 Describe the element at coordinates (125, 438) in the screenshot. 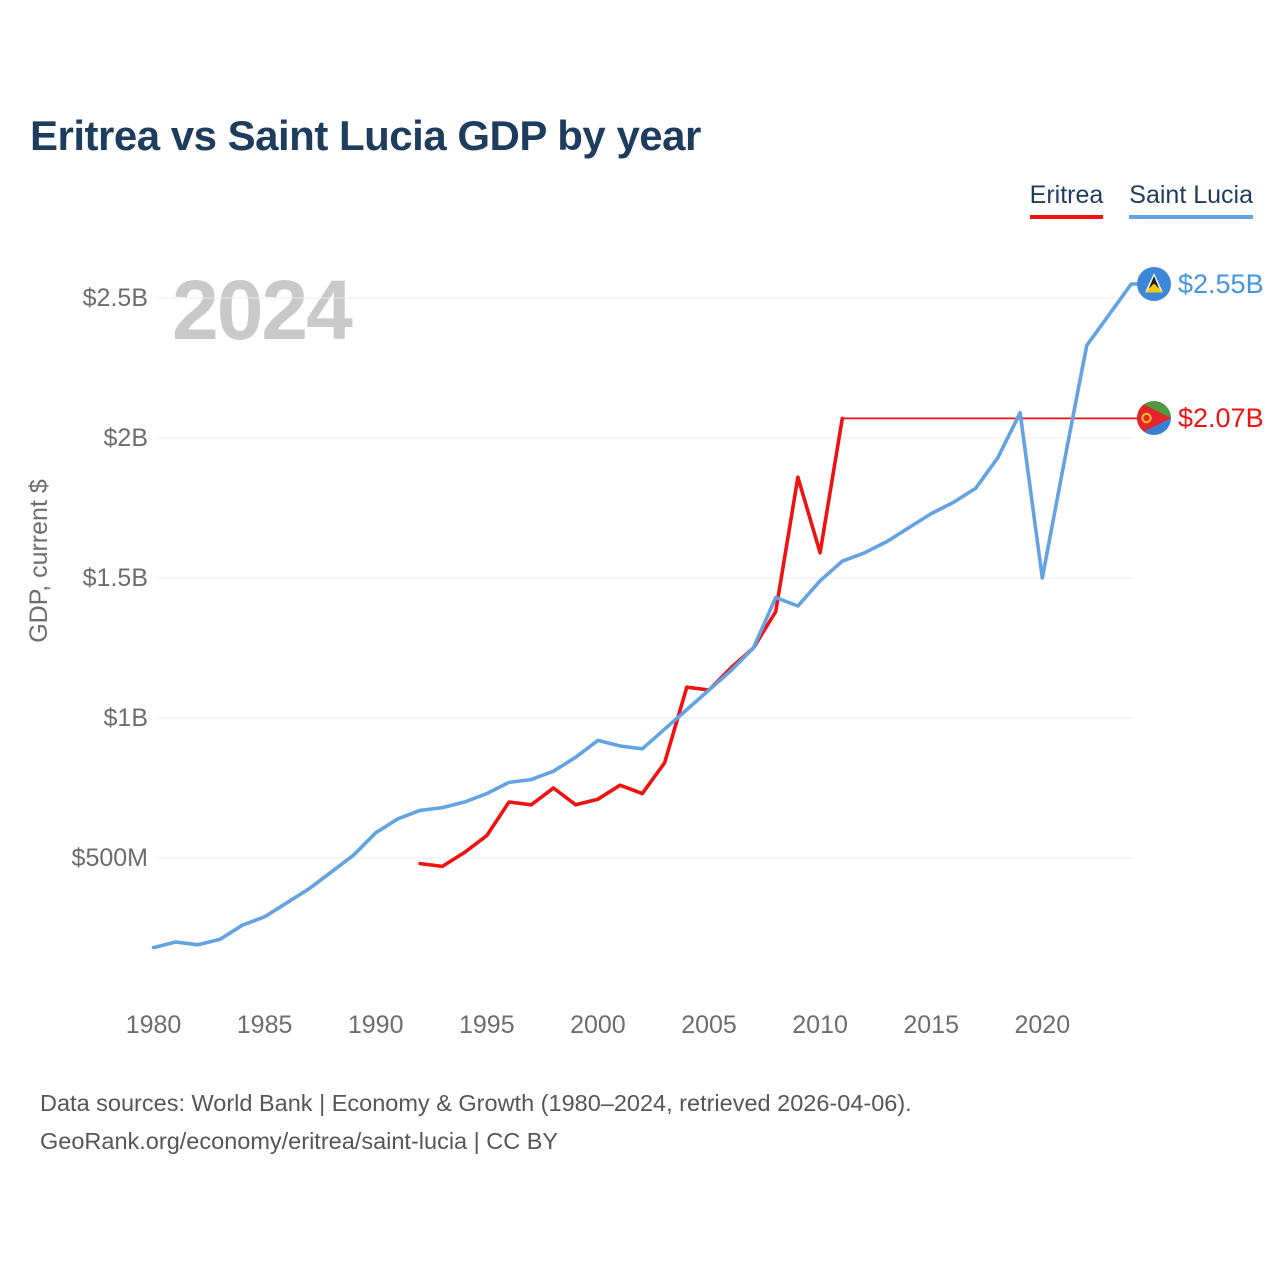

I see `y-tick-label: $2B` at that location.